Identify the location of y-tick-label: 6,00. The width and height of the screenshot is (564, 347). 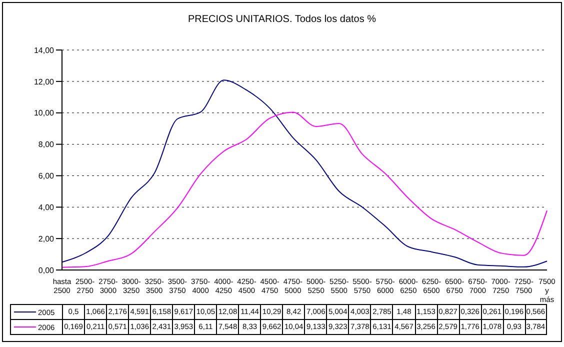
(46, 176).